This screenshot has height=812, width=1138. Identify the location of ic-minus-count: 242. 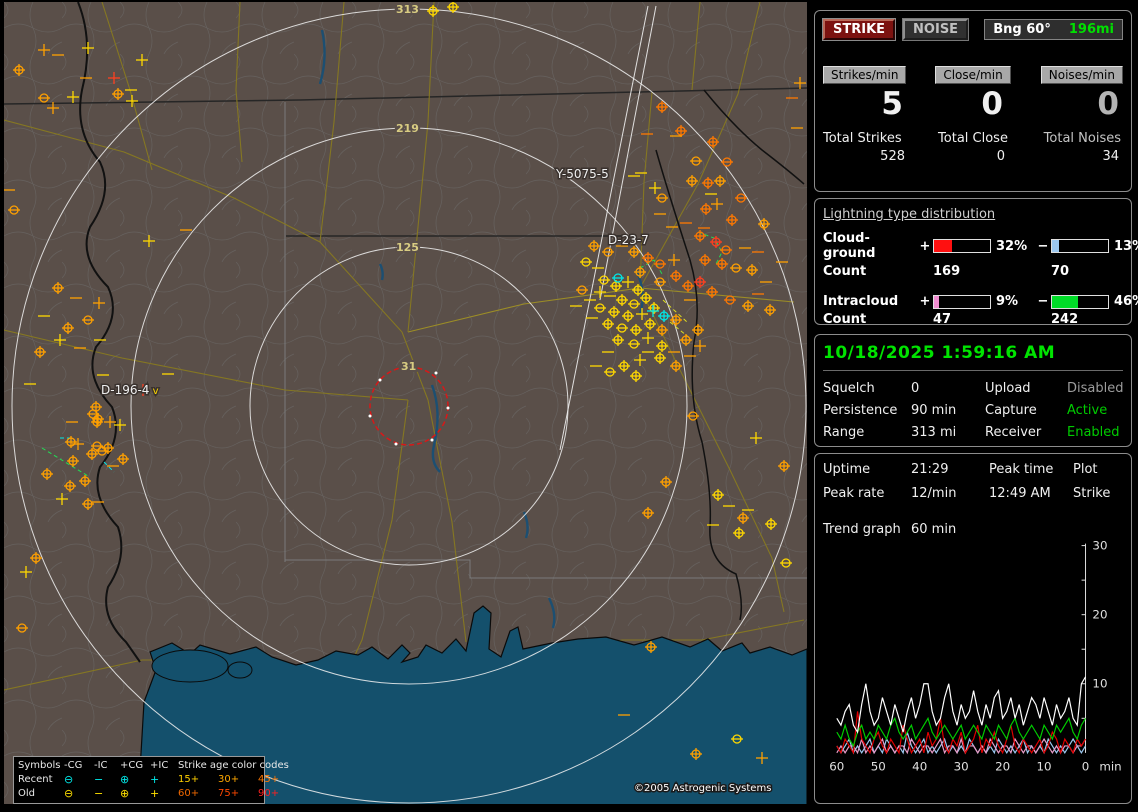
(1065, 319).